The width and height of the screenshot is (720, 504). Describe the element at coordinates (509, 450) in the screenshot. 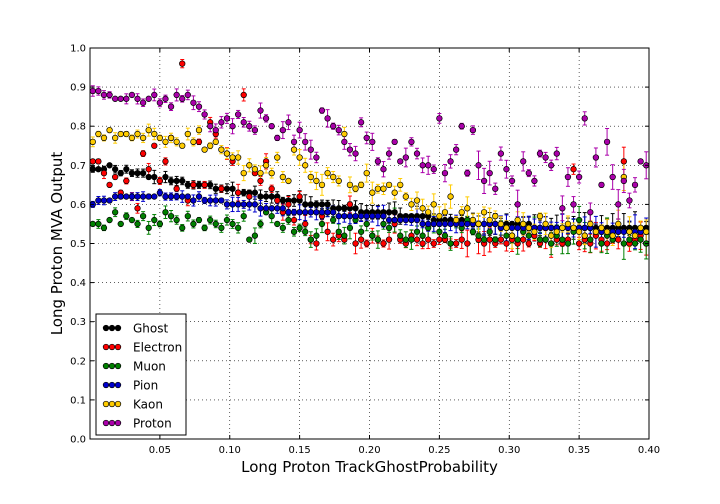

I see `x-tick-label: 0.30` at that location.